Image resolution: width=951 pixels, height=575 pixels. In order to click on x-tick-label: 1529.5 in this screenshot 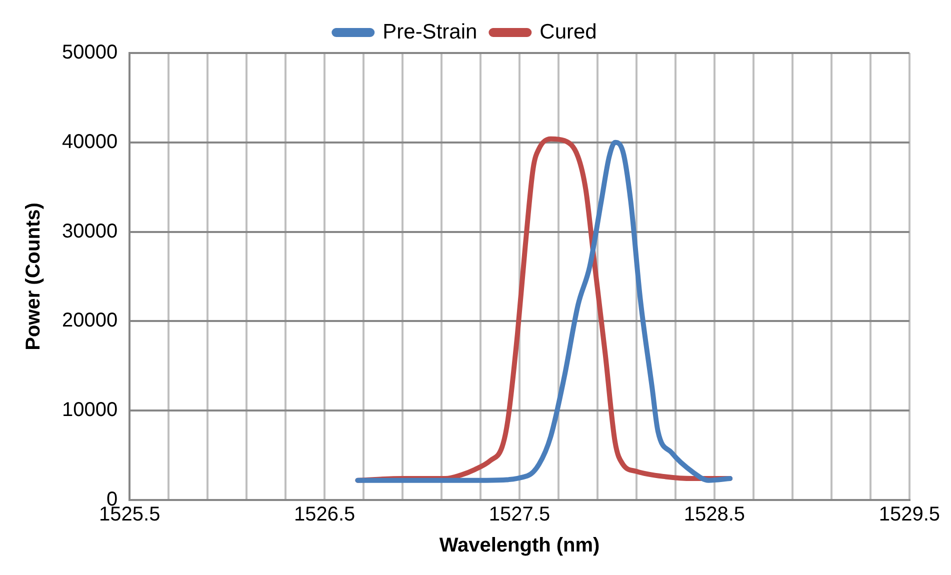, I will do `click(909, 515)`.